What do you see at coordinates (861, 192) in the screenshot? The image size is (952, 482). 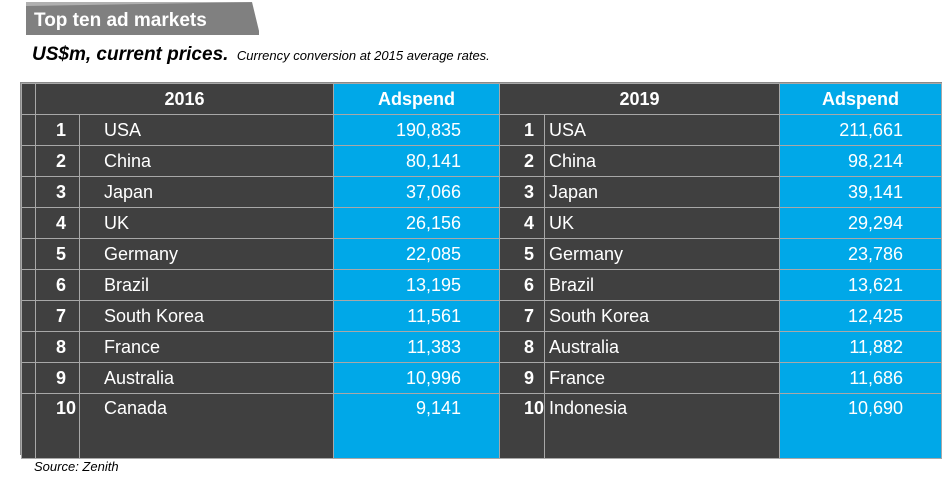 I see `adspend-2019: 39,141` at bounding box center [861, 192].